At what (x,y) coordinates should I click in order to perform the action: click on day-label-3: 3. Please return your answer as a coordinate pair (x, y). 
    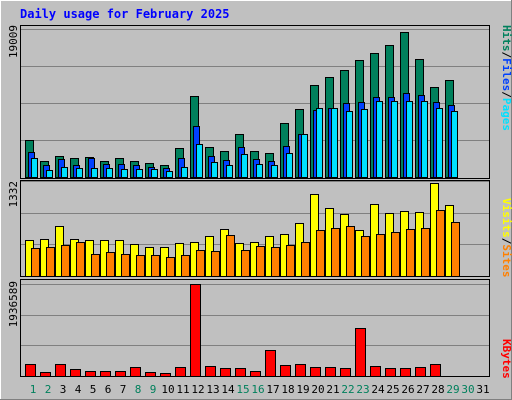
    Looking at the image, I should click on (63, 389).